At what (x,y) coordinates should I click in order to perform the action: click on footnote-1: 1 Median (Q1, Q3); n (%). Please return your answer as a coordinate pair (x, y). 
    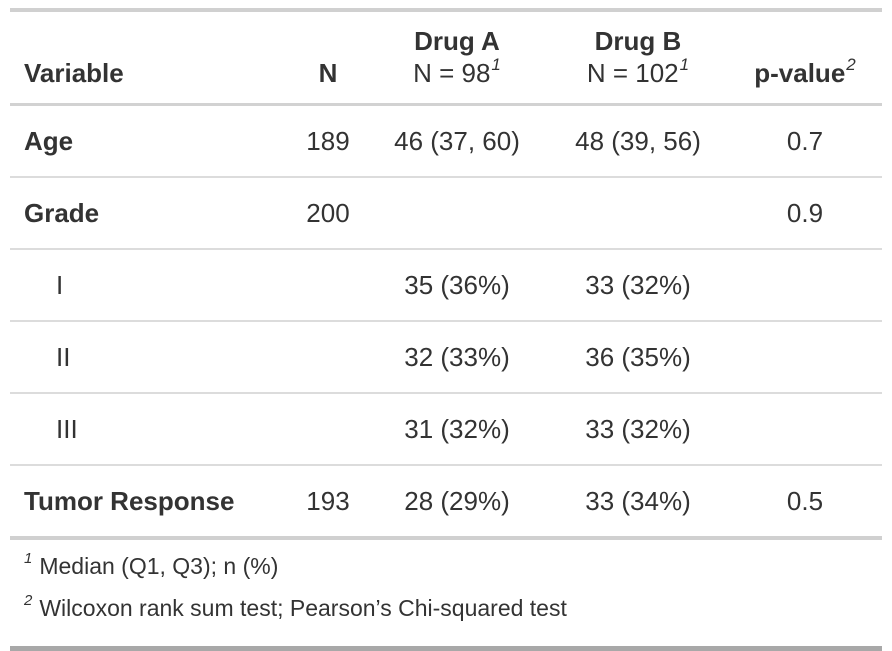
    Looking at the image, I should click on (453, 565).